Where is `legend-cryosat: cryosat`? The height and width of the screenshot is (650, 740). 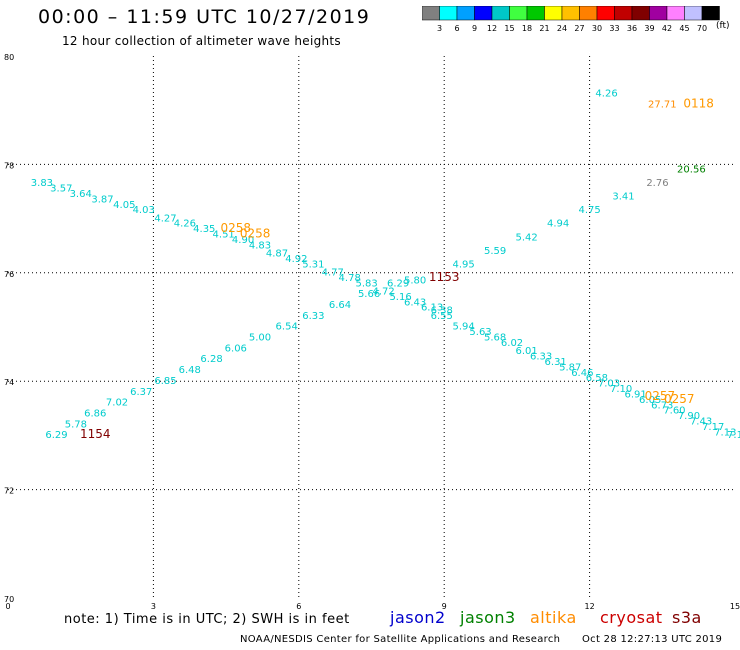 legend-cryosat: cryosat is located at coordinates (631, 617).